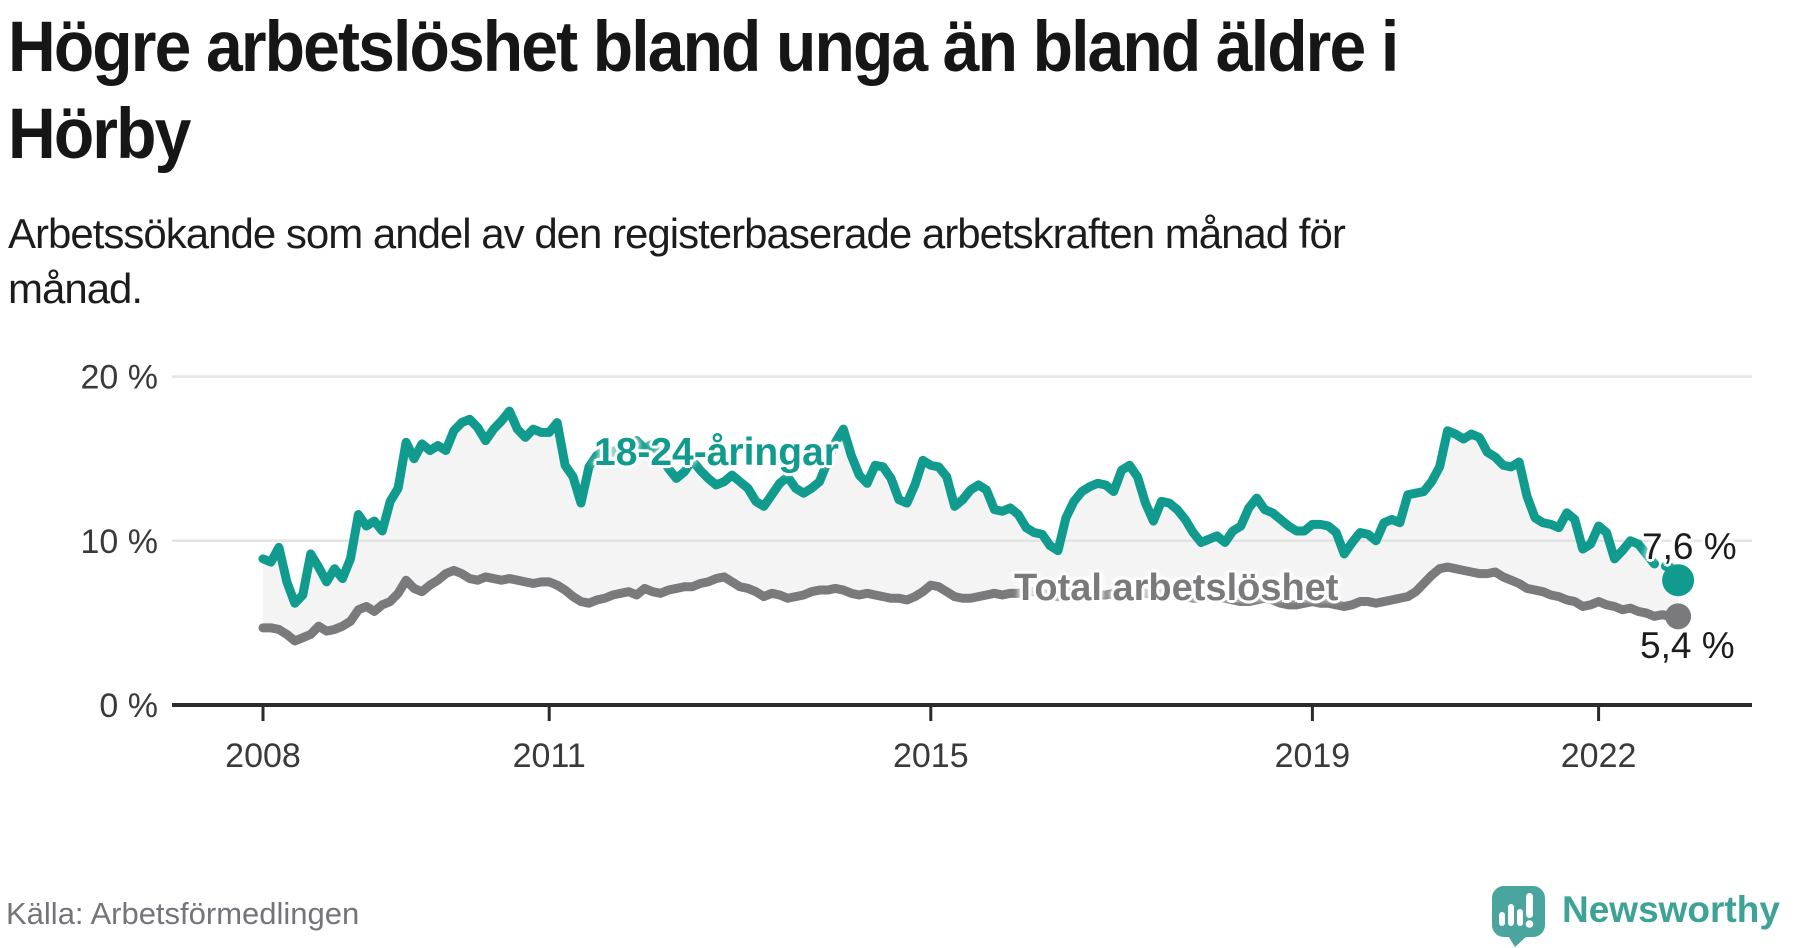 This screenshot has width=1800, height=948. What do you see at coordinates (1529, 905) in the screenshot?
I see `logo-exclamation-bar` at bounding box center [1529, 905].